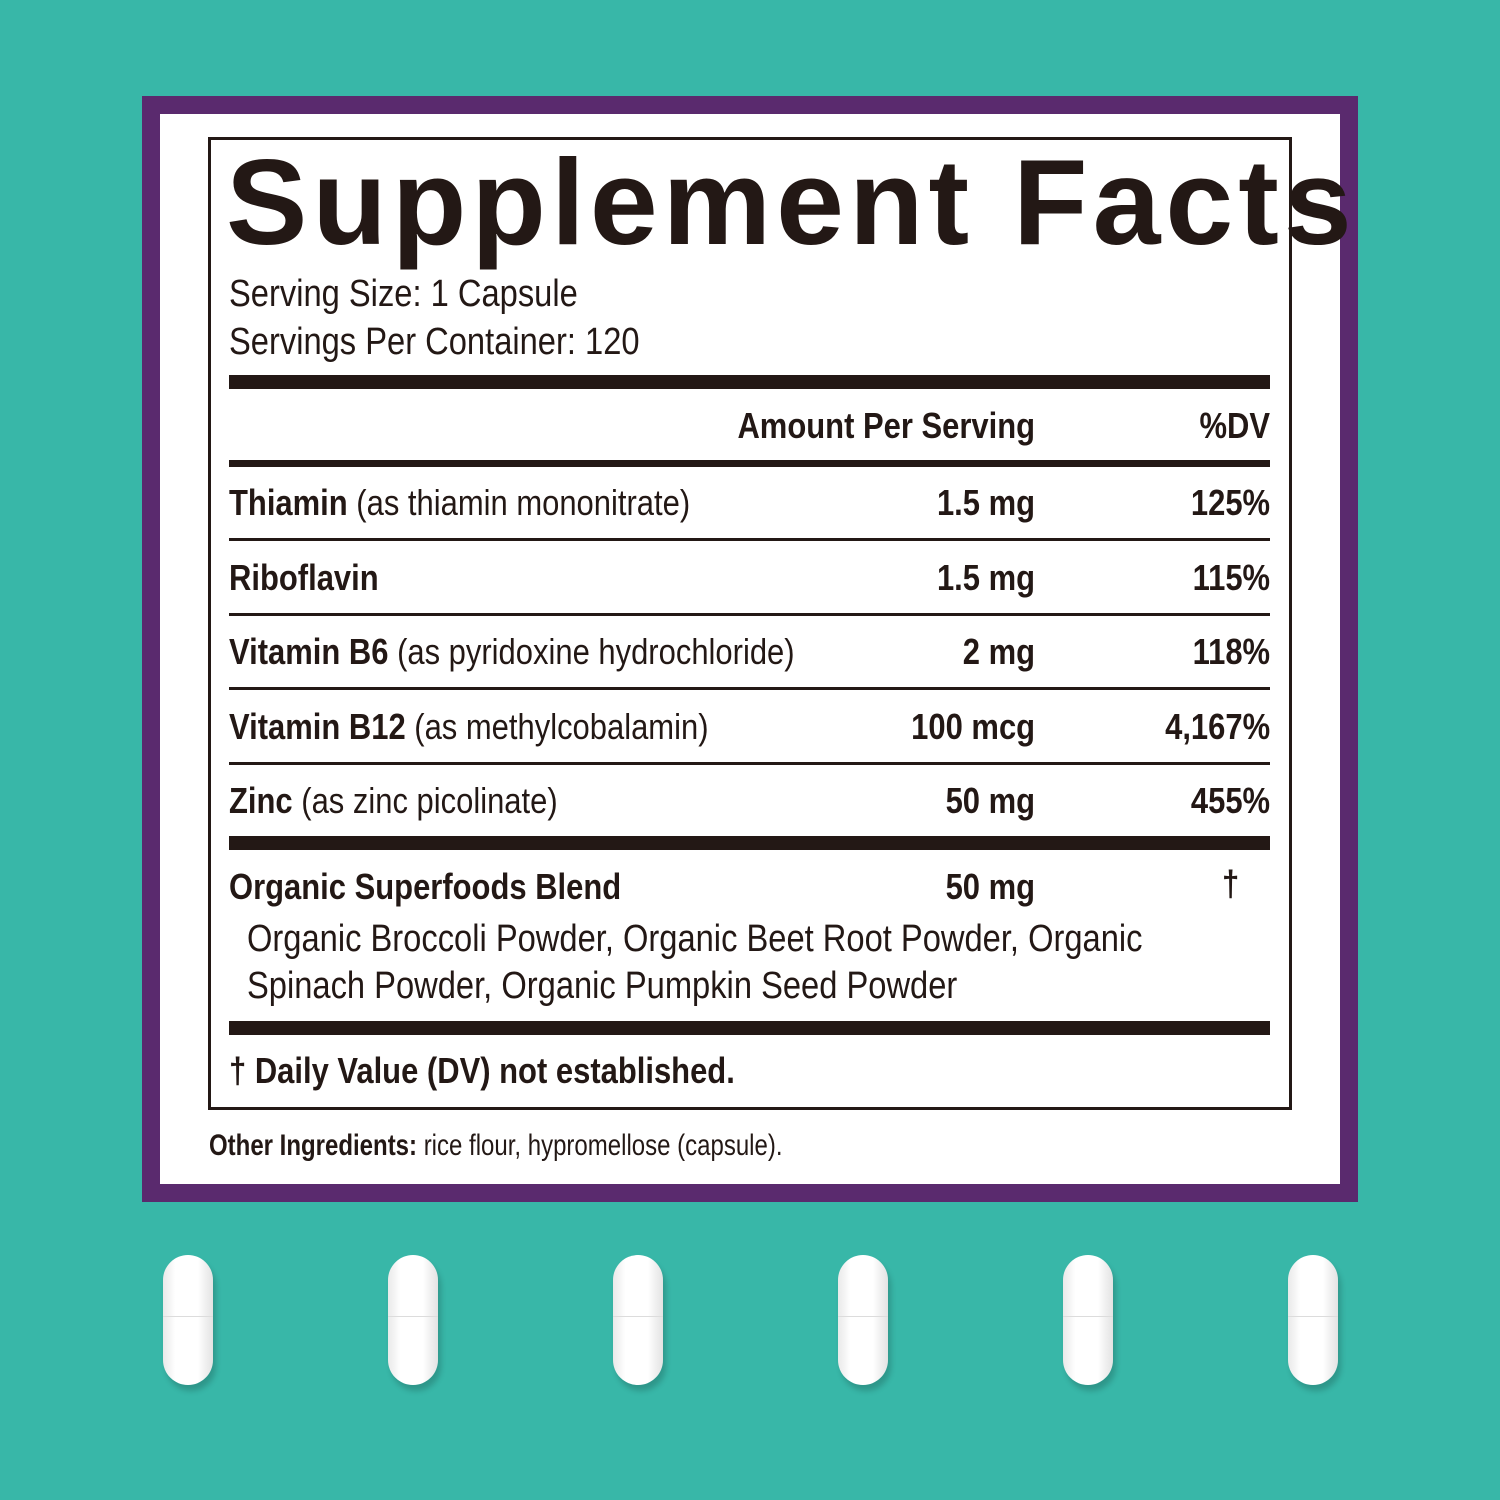  Describe the element at coordinates (998, 651) in the screenshot. I see `nutrient-amount: 2 mg` at that location.